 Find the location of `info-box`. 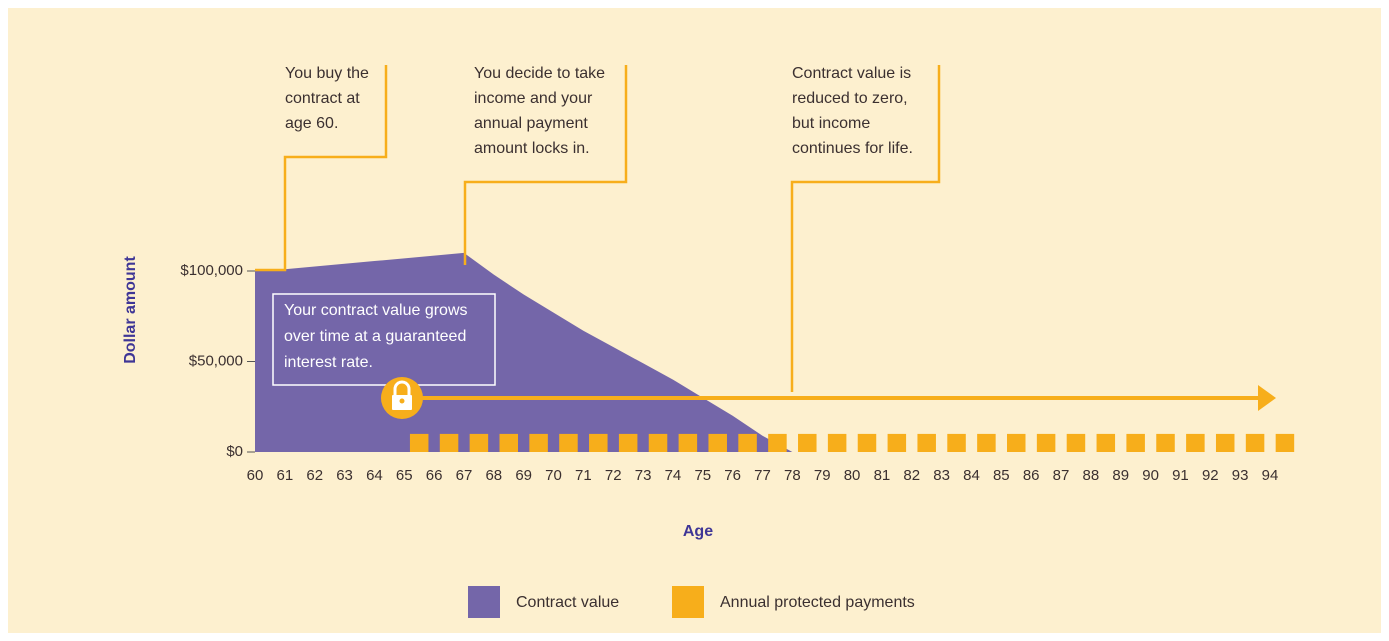

info-box is located at coordinates (384, 339).